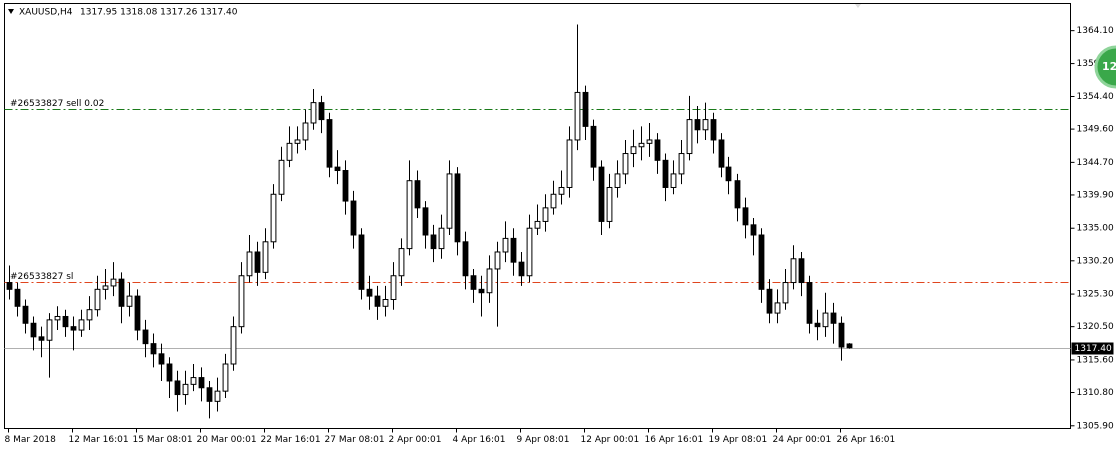 The width and height of the screenshot is (1116, 453). Describe the element at coordinates (355, 440) in the screenshot. I see `x-tick-label: 27 Mar 08:01` at that location.